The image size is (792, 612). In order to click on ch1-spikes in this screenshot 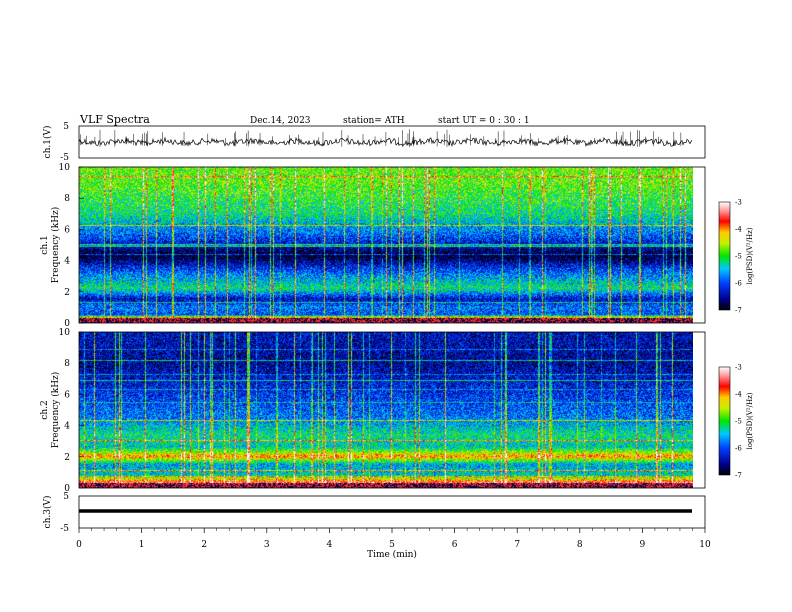, I will do `click(380, 138)`.